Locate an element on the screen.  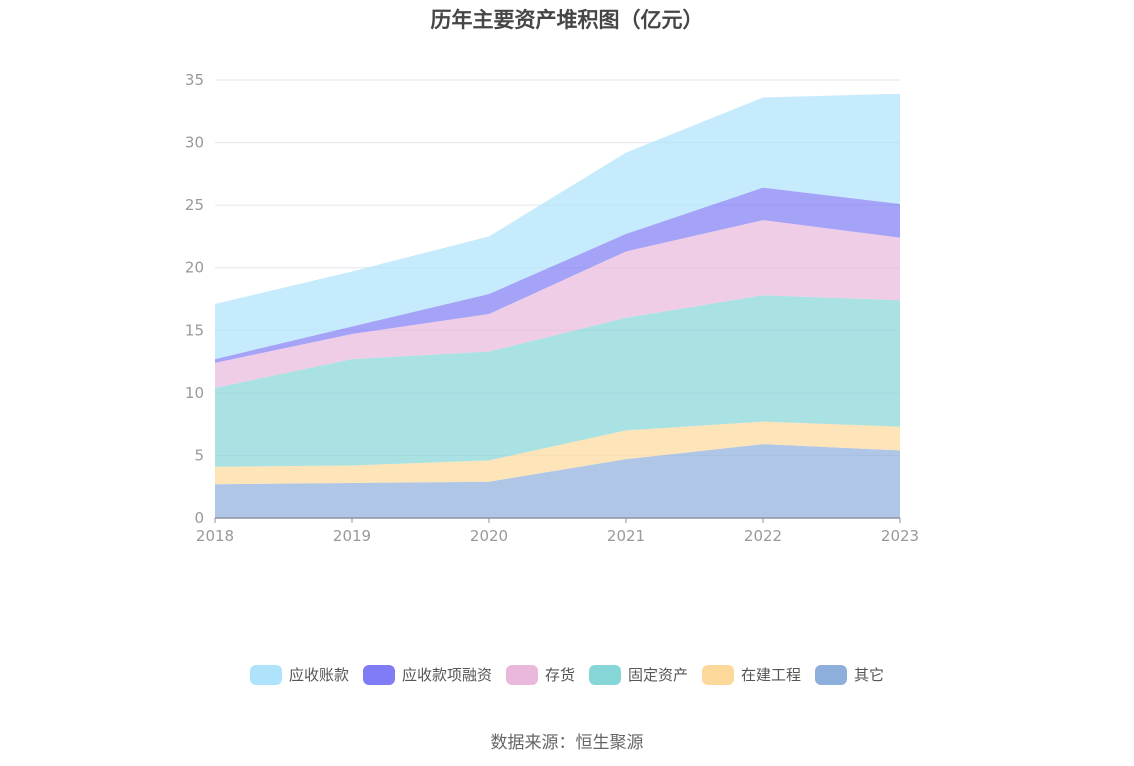
y-tick-label: 10 is located at coordinates (194, 393).